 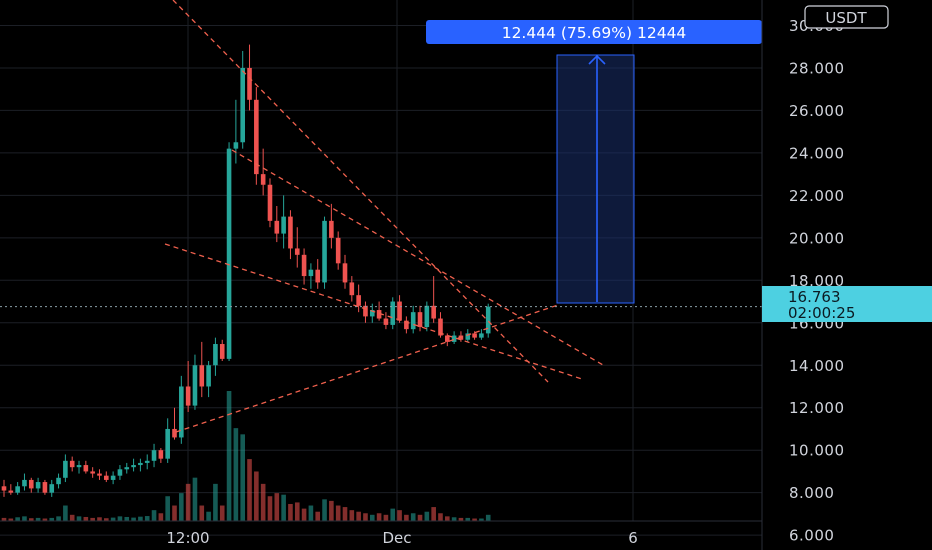 I want to click on volume-bars, so click(x=246, y=456).